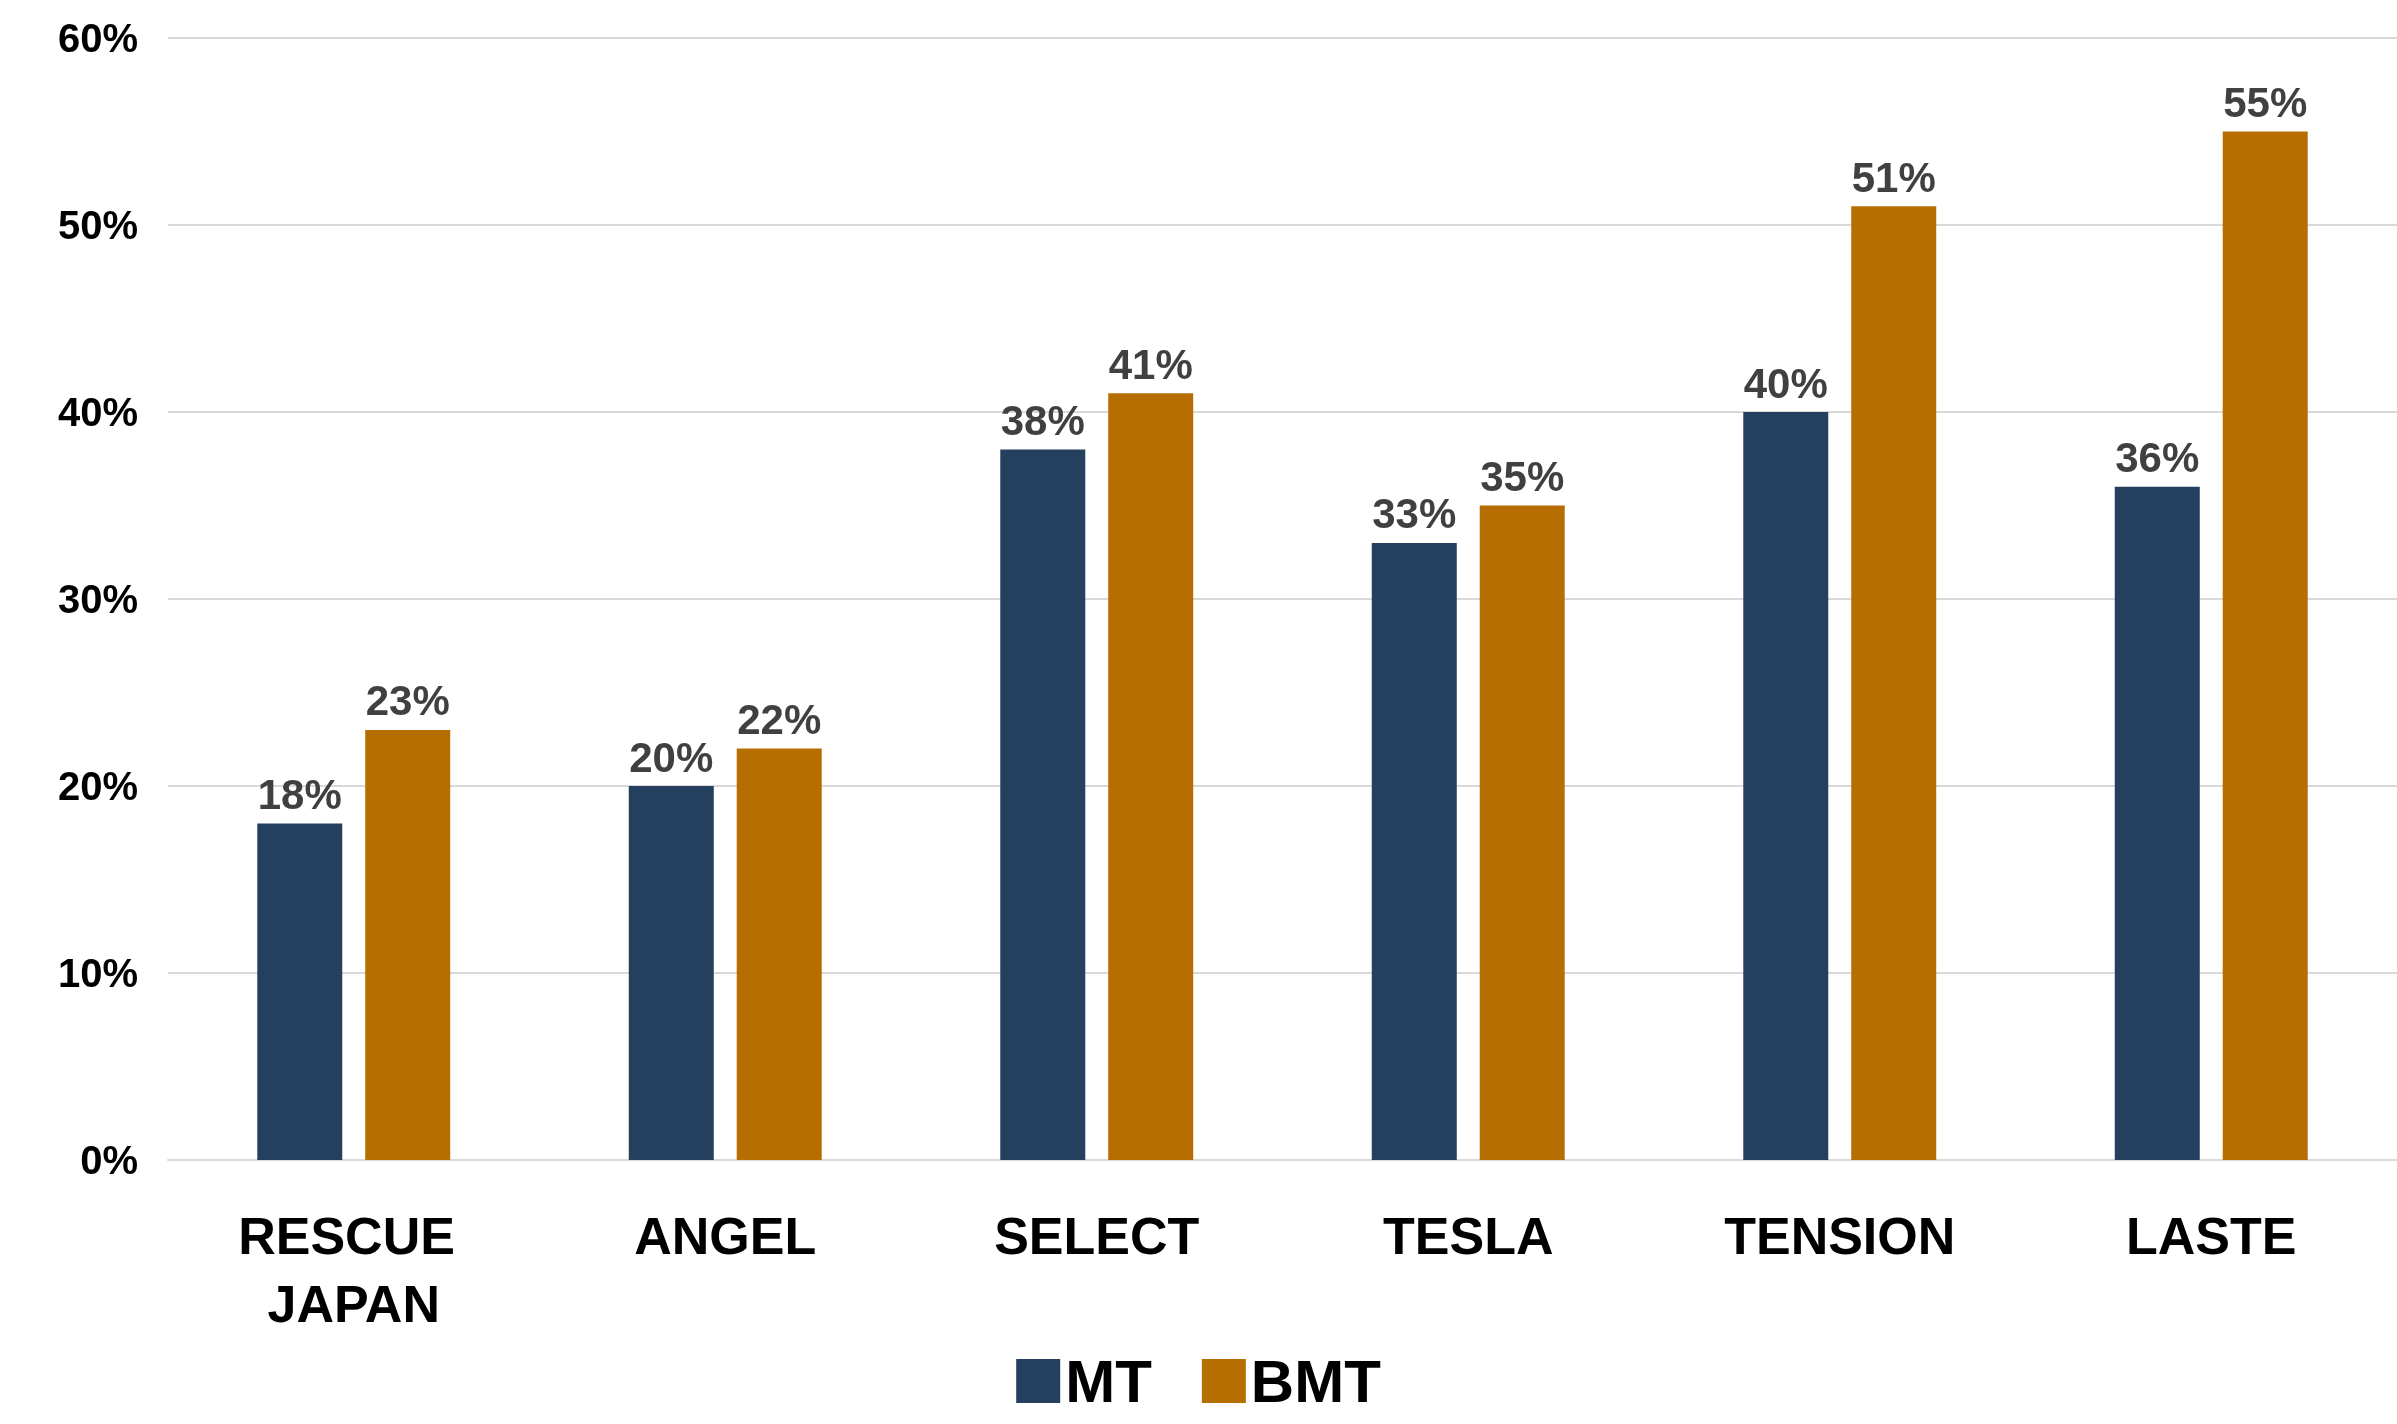 Image resolution: width=2397 pixels, height=1424 pixels. Describe the element at coordinates (1468, 1236) in the screenshot. I see `x-tick-label: TESLA` at that location.